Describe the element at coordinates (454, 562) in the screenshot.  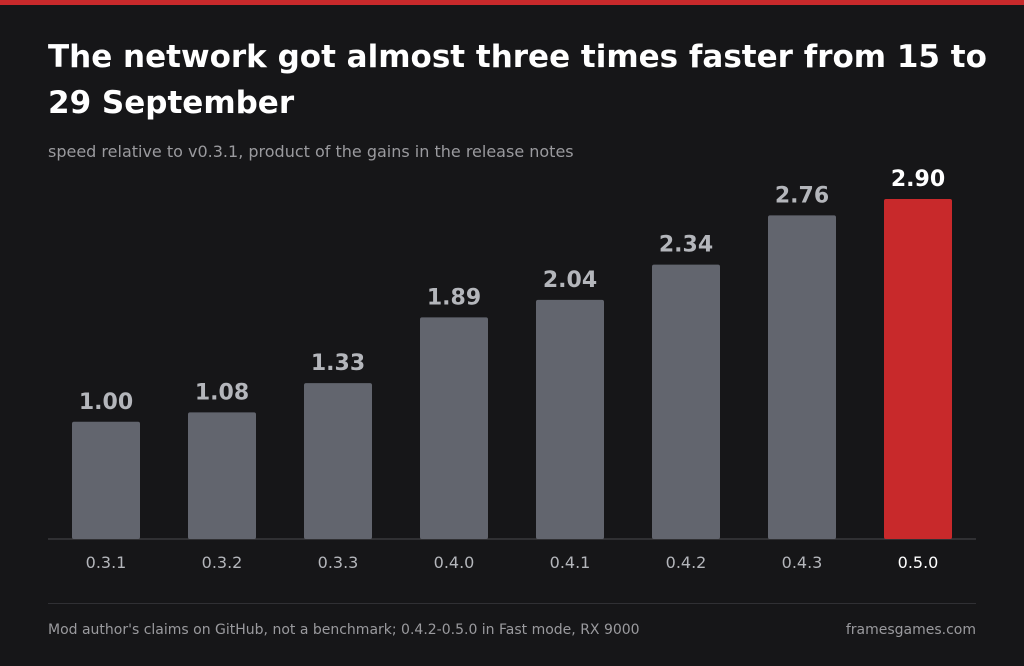
I see `tick-label-0.4.0: 0.4.0` at that location.